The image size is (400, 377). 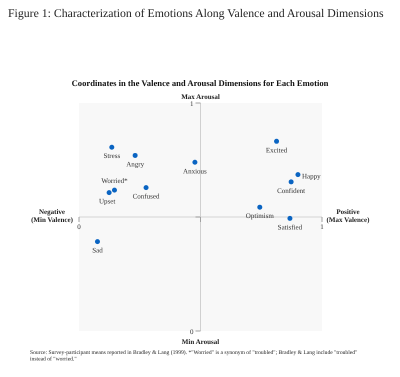 What do you see at coordinates (196, 13) in the screenshot?
I see `chart-title: Figure 1: Characterization of Emotions Along Valence and Arousal Dimensions` at bounding box center [196, 13].